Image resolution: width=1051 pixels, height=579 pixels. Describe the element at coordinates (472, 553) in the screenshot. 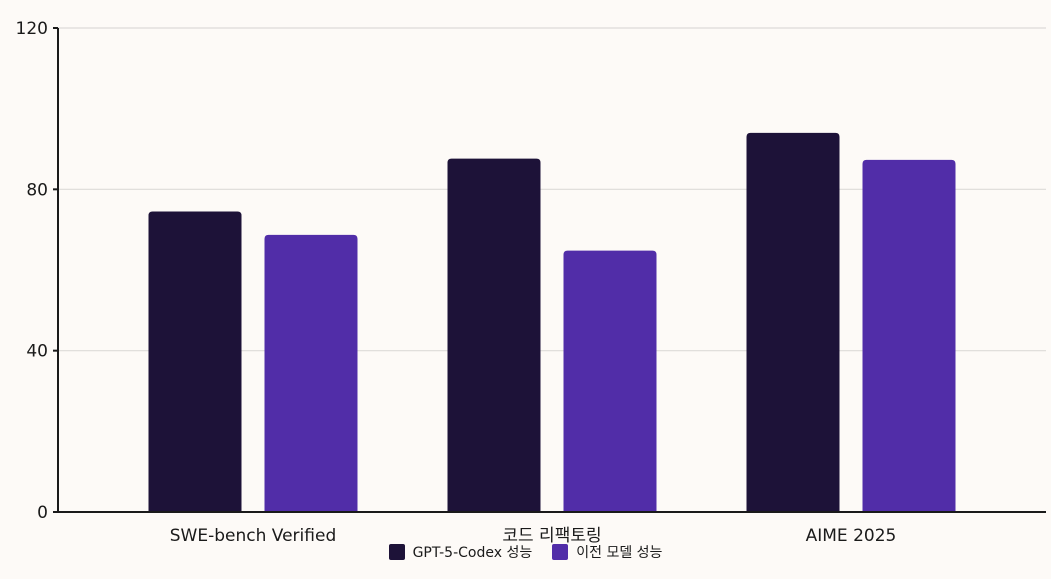

I see `legend-label-codex: GPT-5-Codex 성능` at that location.